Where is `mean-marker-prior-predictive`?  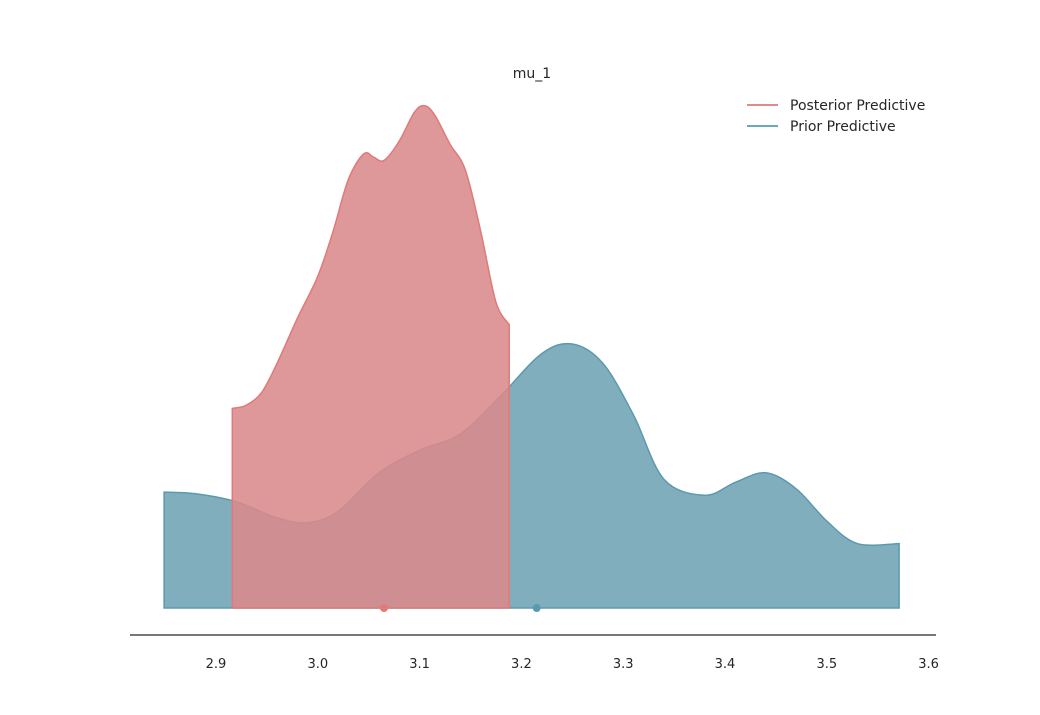 mean-marker-prior-predictive is located at coordinates (536, 608).